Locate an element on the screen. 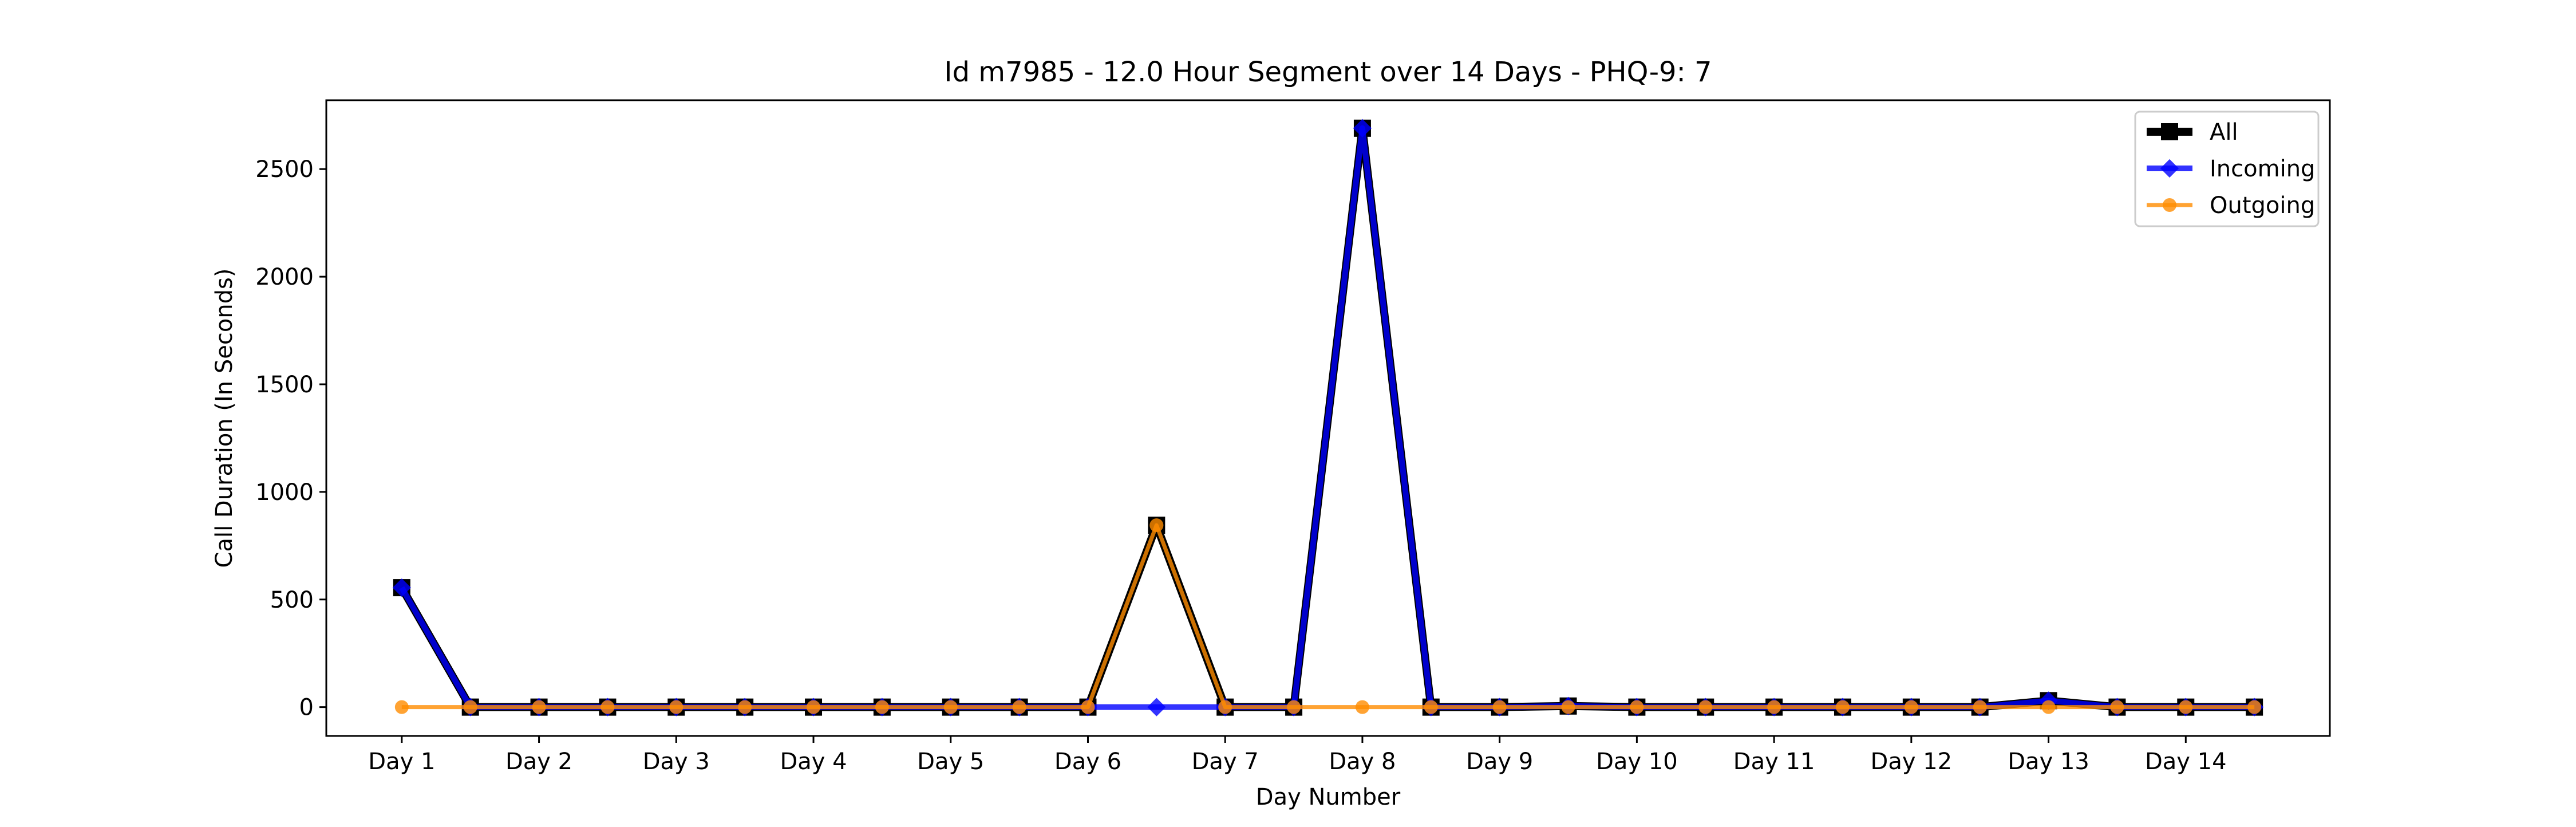 This screenshot has width=2576, height=827. x-tick-label: Day 4 is located at coordinates (813, 762).